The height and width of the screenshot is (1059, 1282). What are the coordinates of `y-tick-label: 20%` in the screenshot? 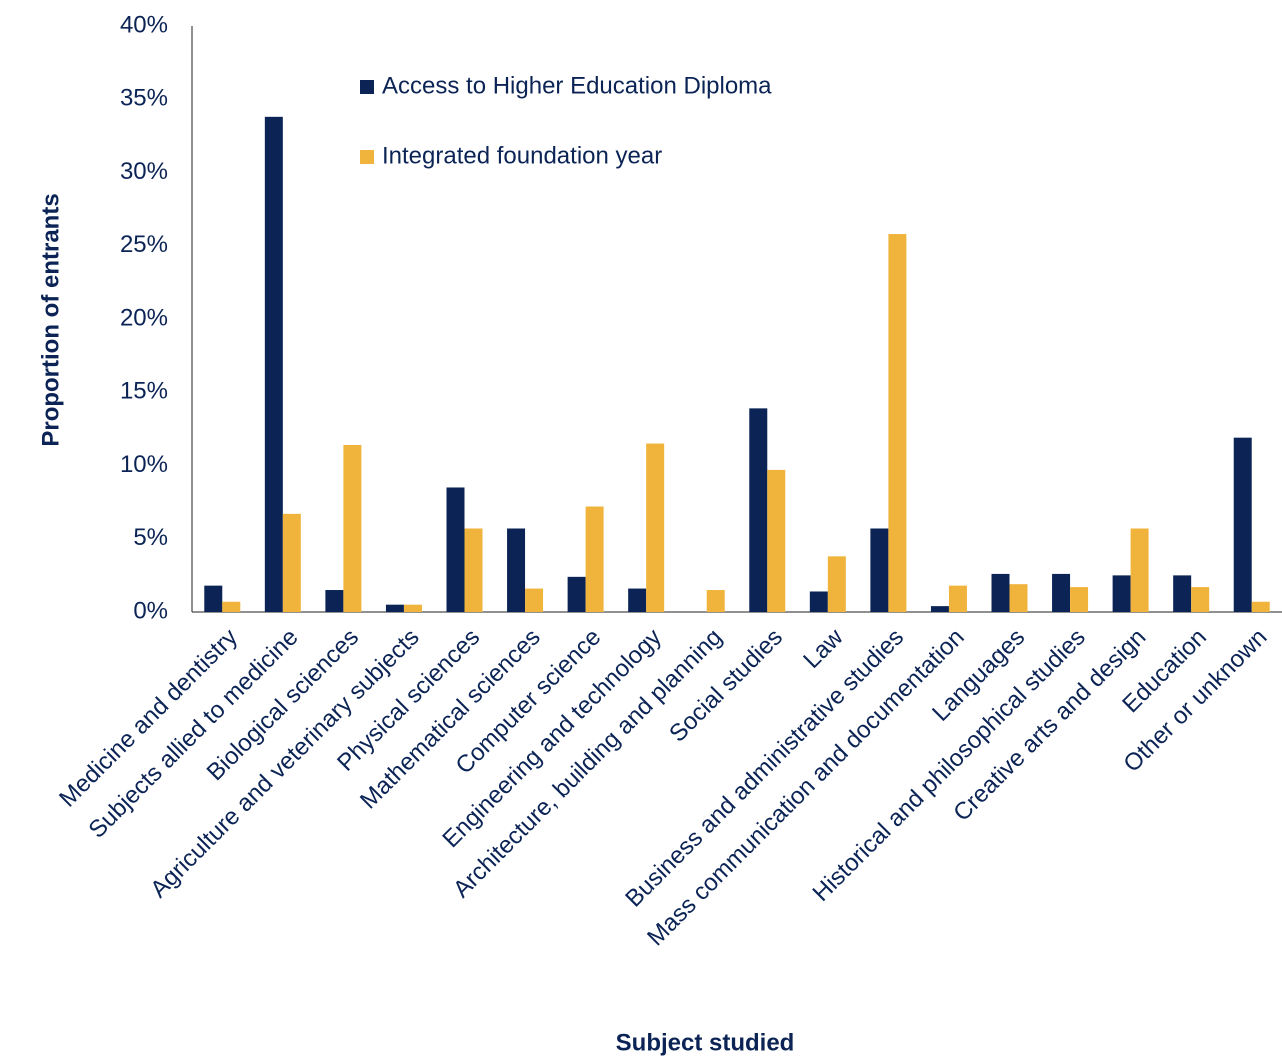 It's located at (144, 317).